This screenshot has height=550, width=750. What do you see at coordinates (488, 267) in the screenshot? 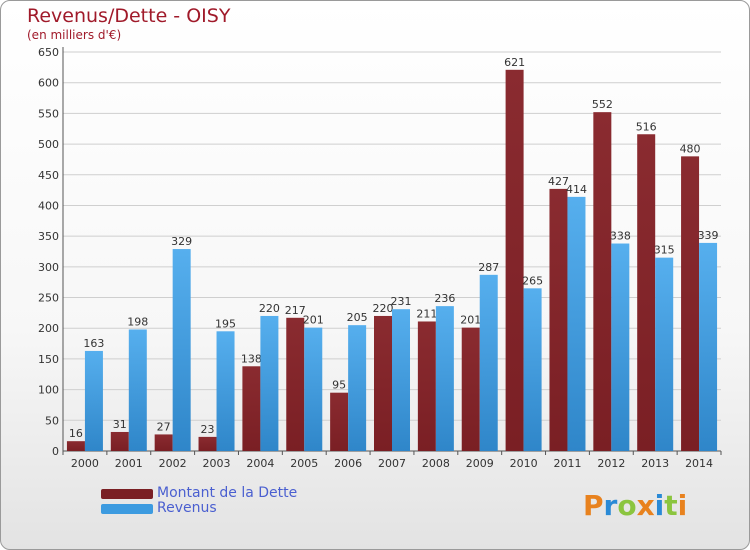
I see `data-label-revenus: 287` at bounding box center [488, 267].